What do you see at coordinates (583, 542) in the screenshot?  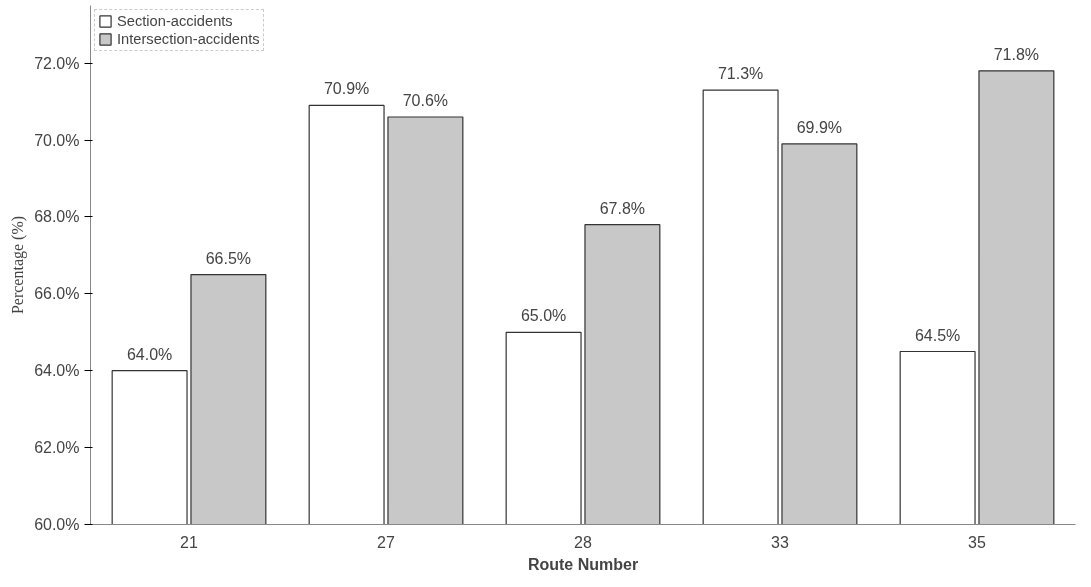 I see `x-tick-label: 28` at bounding box center [583, 542].